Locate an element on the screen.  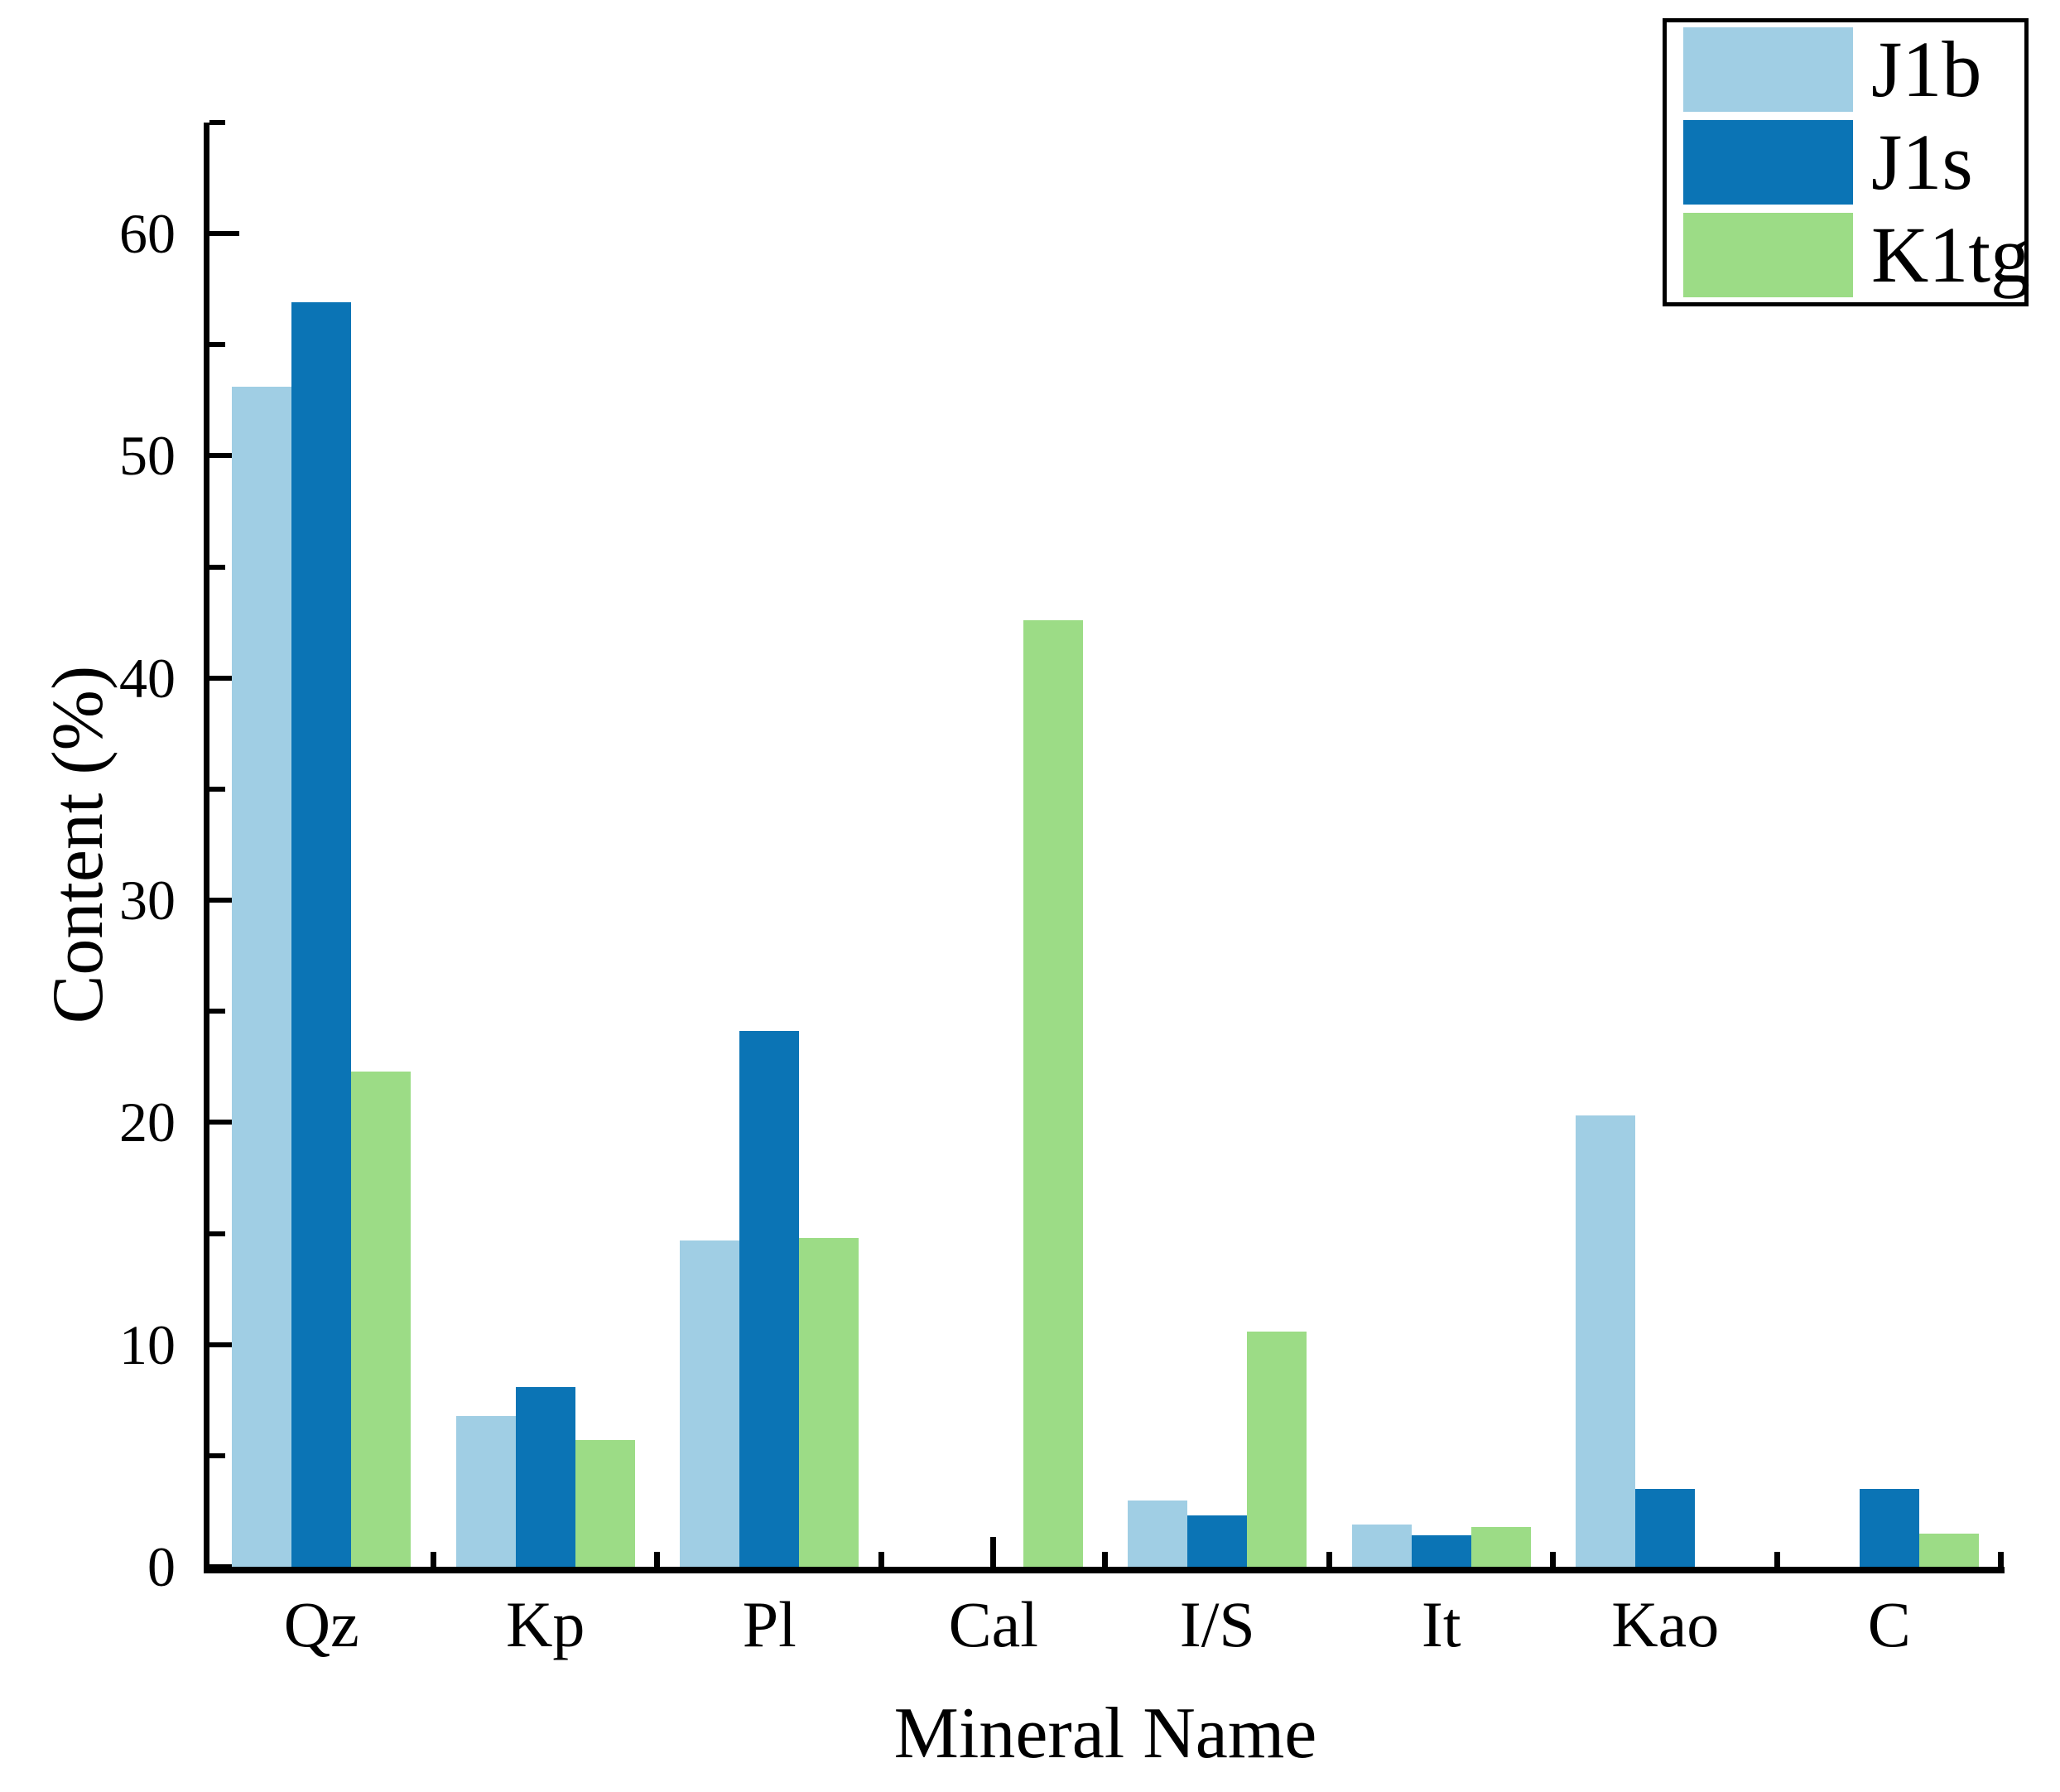
category-label: Kp is located at coordinates (545, 1624).